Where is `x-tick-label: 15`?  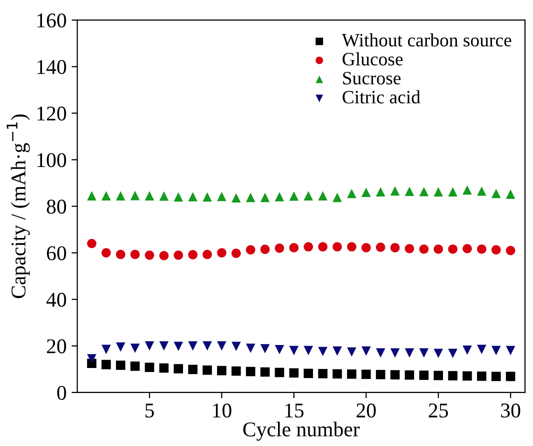 x-tick-label: 15 is located at coordinates (294, 411).